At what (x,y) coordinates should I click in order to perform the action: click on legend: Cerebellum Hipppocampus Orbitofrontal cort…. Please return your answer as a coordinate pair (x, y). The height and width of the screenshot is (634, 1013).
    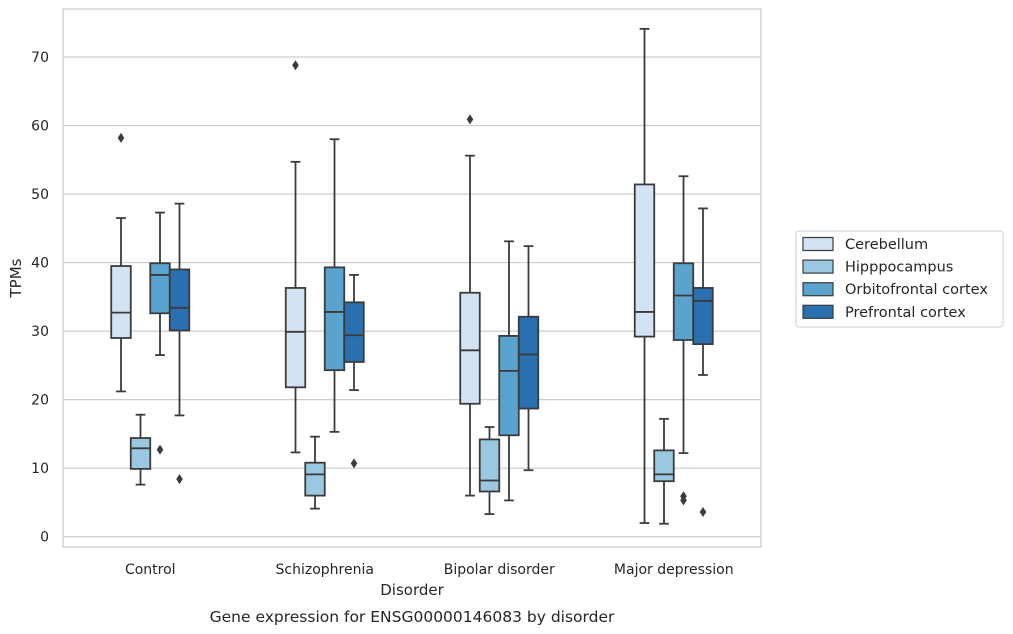
    Looking at the image, I should click on (899, 279).